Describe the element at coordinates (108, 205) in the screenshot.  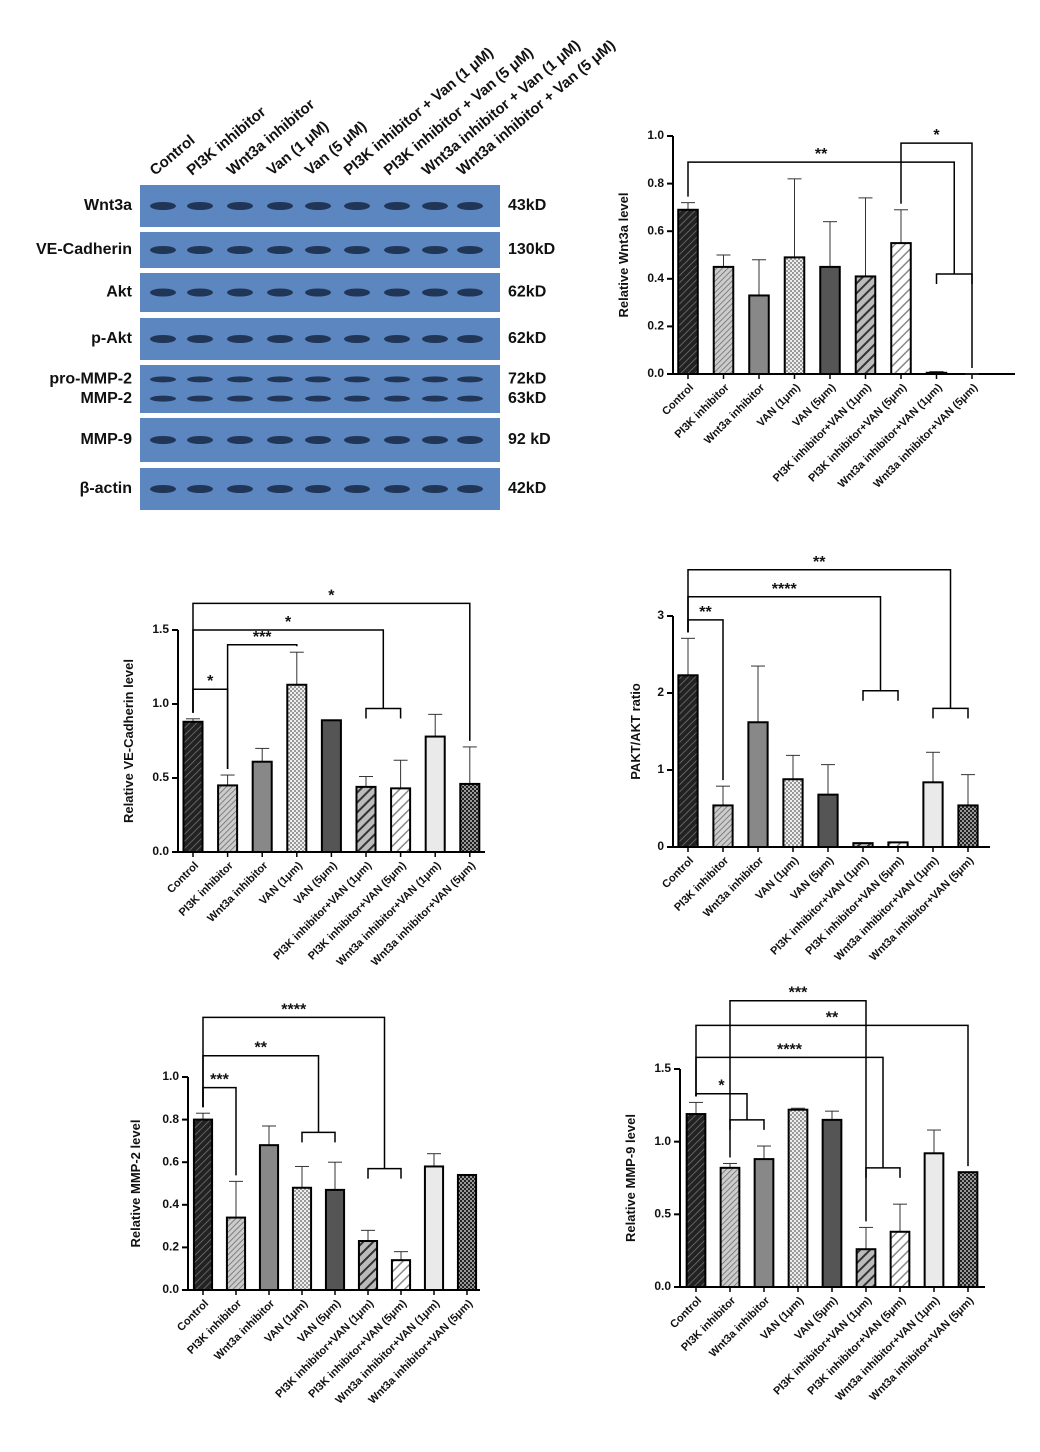
I see `blot-row-label: Wnt3a` at that location.